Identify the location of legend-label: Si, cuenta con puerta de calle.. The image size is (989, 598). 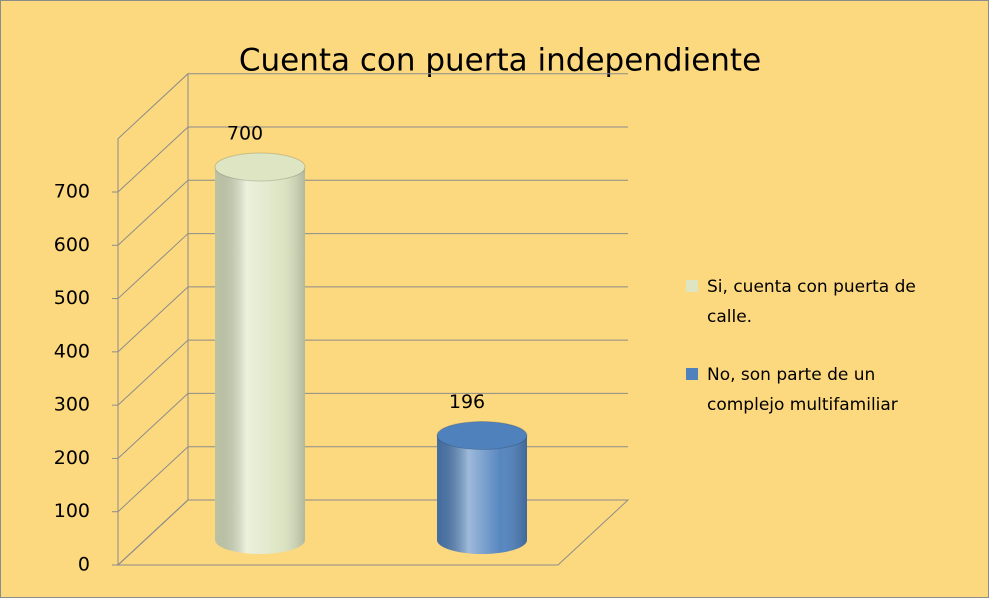
(811, 302).